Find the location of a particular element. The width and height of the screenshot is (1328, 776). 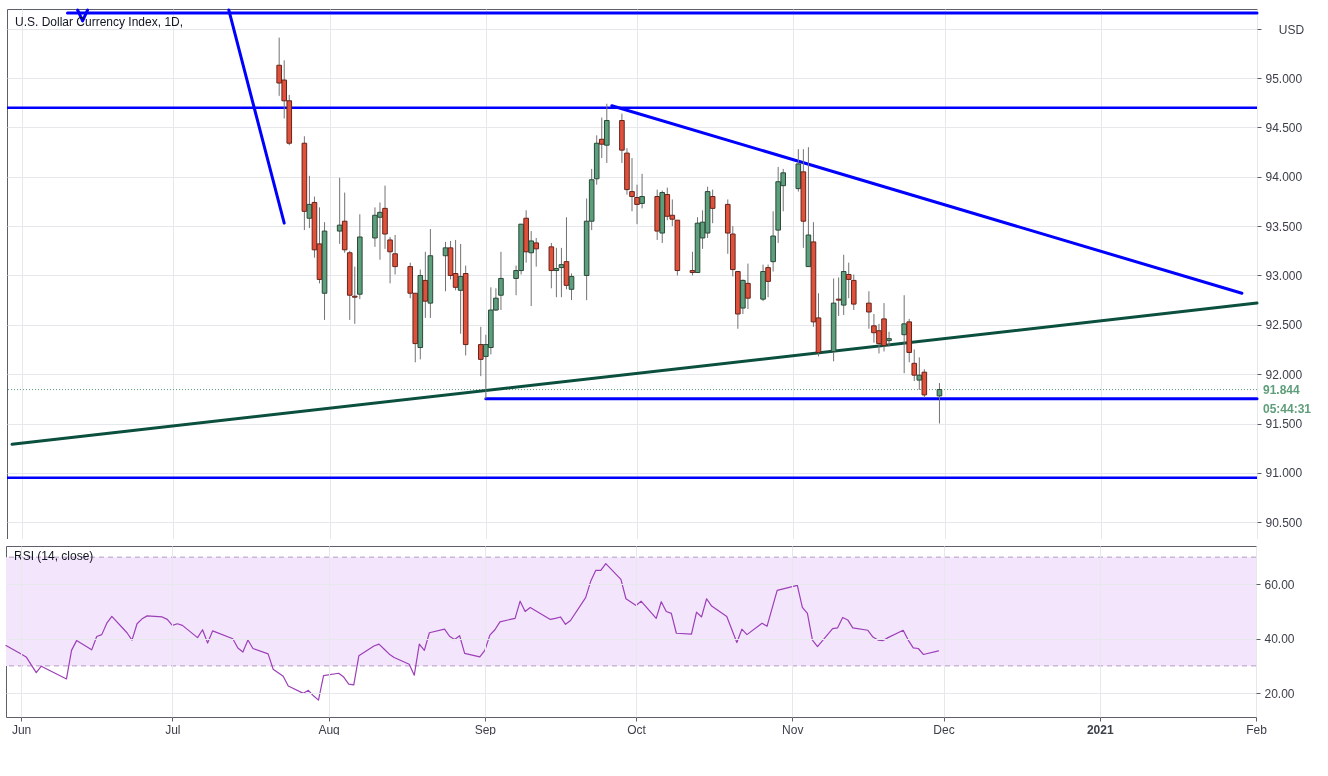

x-tick-label: Dec is located at coordinates (944, 729).